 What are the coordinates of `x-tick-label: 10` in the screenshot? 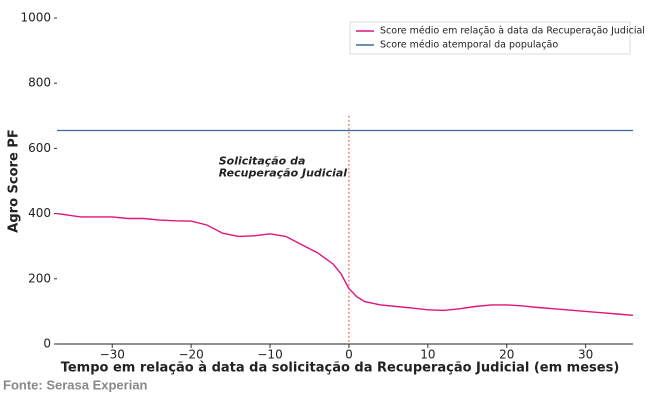 It's located at (427, 355).